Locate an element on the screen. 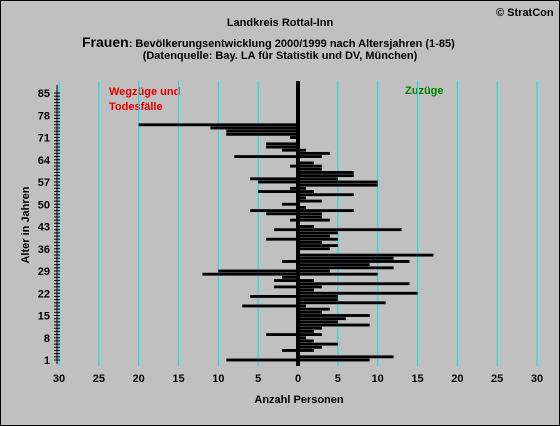 Image resolution: width=560 pixels, height=426 pixels. chart-title: Landkreis Rottal-Inn is located at coordinates (280, 23).